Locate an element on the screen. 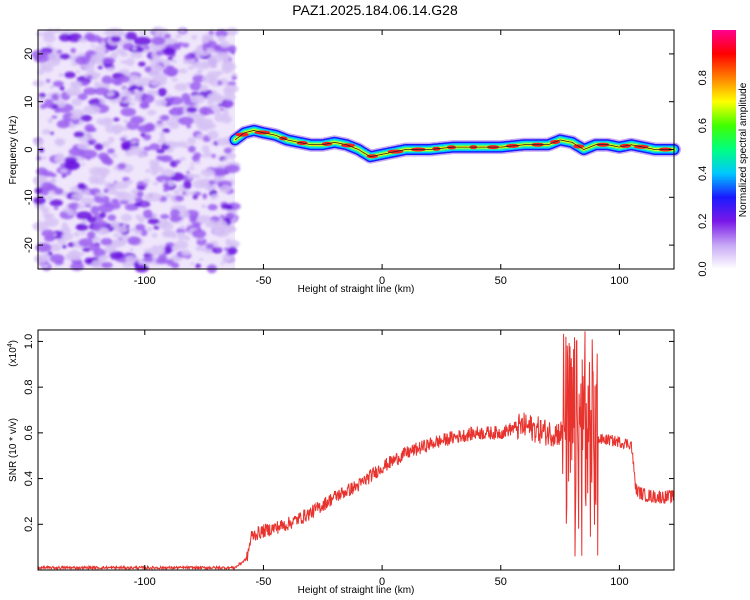 The height and width of the screenshot is (600, 750). colorbar-tick-label: 0.6 is located at coordinates (703, 125).